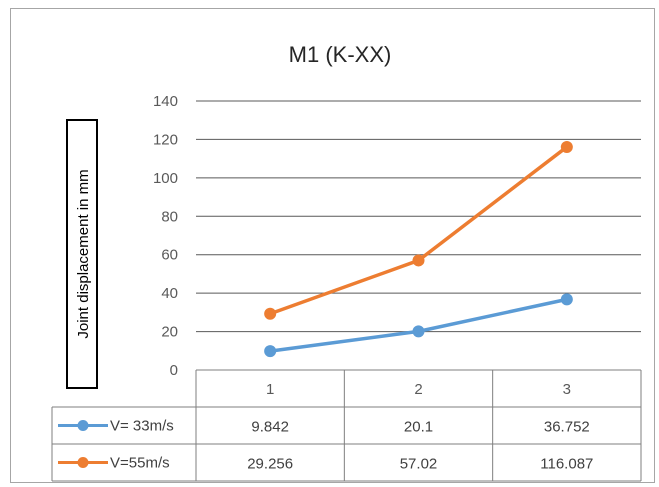 This screenshot has height=487, width=659. I want to click on y-tick-label: 40, so click(169, 293).